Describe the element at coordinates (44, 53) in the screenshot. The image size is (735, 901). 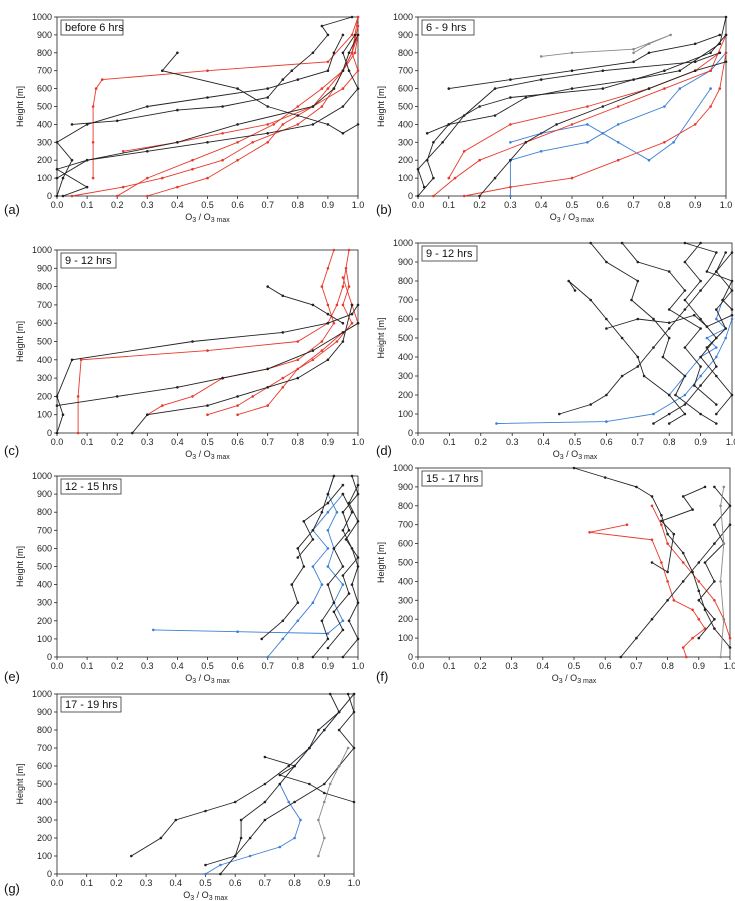
I see `y-tick-label: 800` at that location.